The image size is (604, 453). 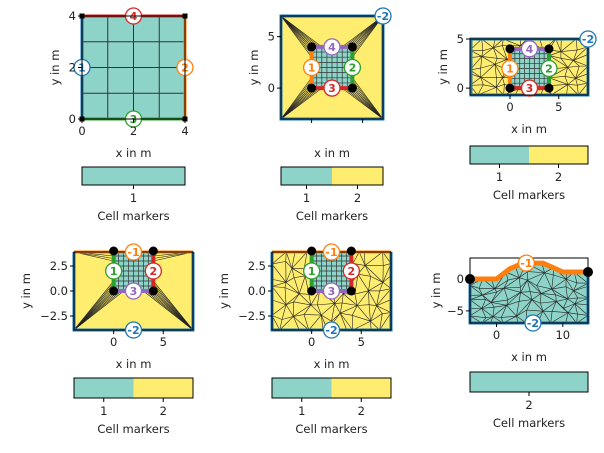 I want to click on x-tick-label: 4, so click(x=184, y=131).